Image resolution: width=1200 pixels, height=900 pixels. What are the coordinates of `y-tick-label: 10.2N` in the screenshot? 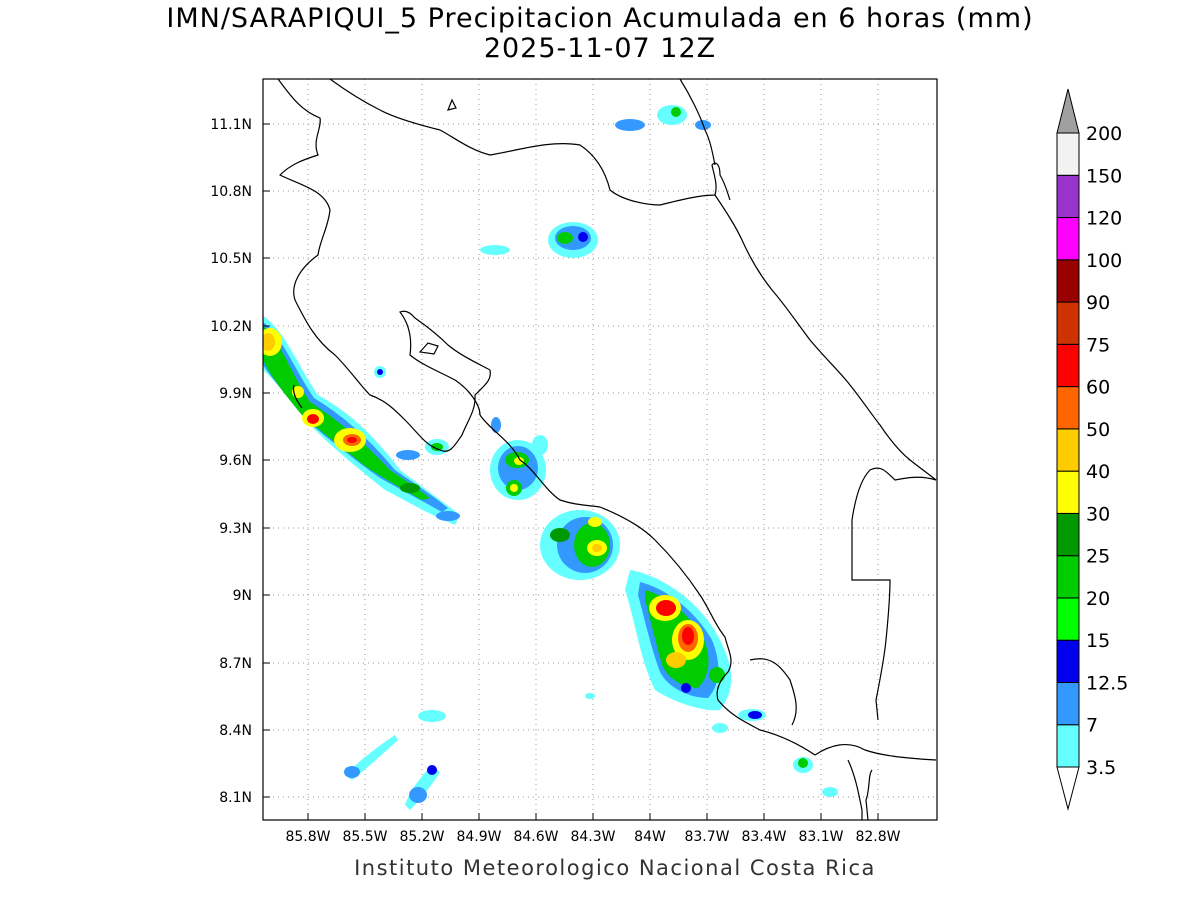 It's located at (231, 327).